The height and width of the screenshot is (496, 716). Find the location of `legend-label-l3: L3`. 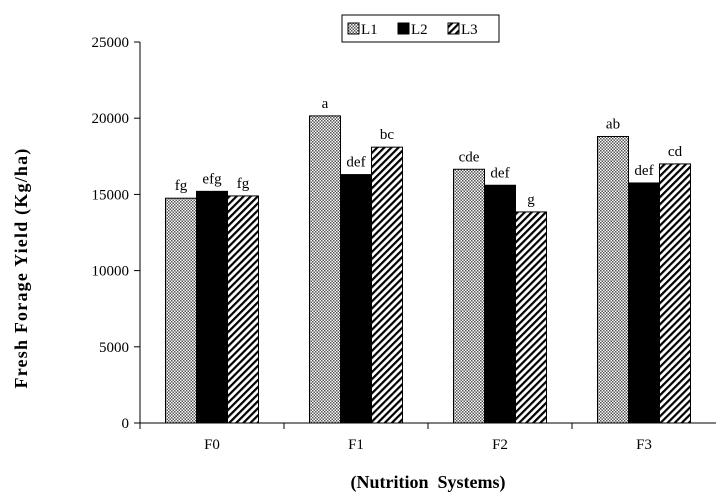

legend-label-l3: L3 is located at coordinates (469, 30).